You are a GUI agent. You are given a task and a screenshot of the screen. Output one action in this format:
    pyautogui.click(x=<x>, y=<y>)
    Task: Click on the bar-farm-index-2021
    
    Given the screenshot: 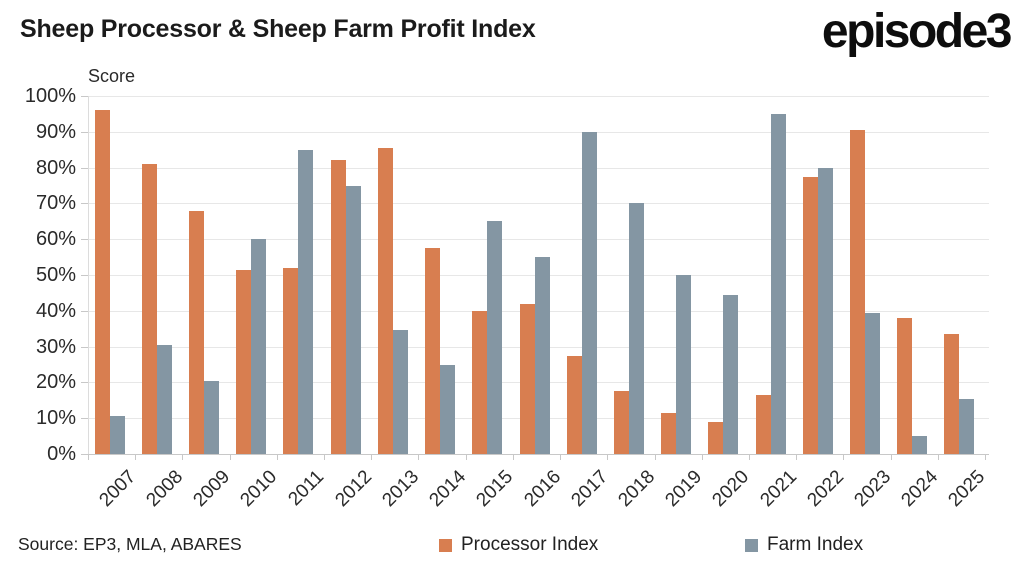 What is the action you would take?
    pyautogui.click(x=778, y=283)
    